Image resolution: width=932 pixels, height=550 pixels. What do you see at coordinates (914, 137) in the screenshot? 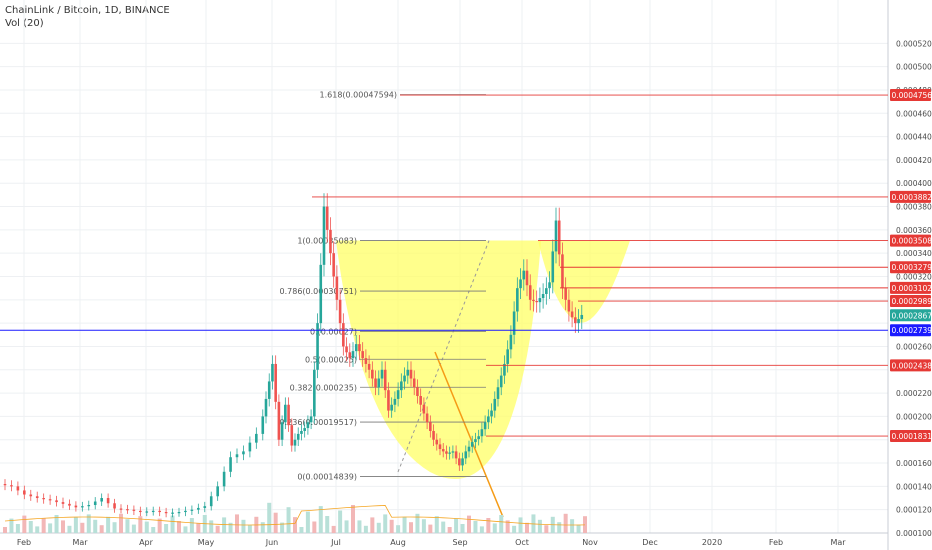
I see `y-tick-label: 0.00044000` at bounding box center [914, 137].